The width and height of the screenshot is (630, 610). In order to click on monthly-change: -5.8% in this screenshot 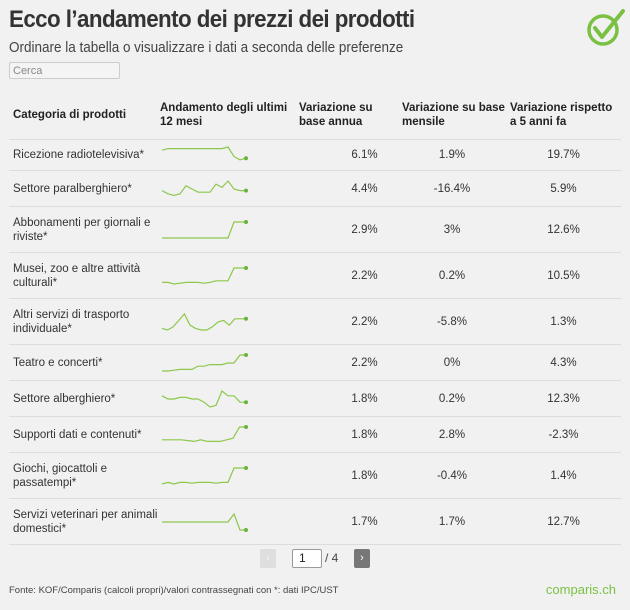, I will do `click(452, 321)`.